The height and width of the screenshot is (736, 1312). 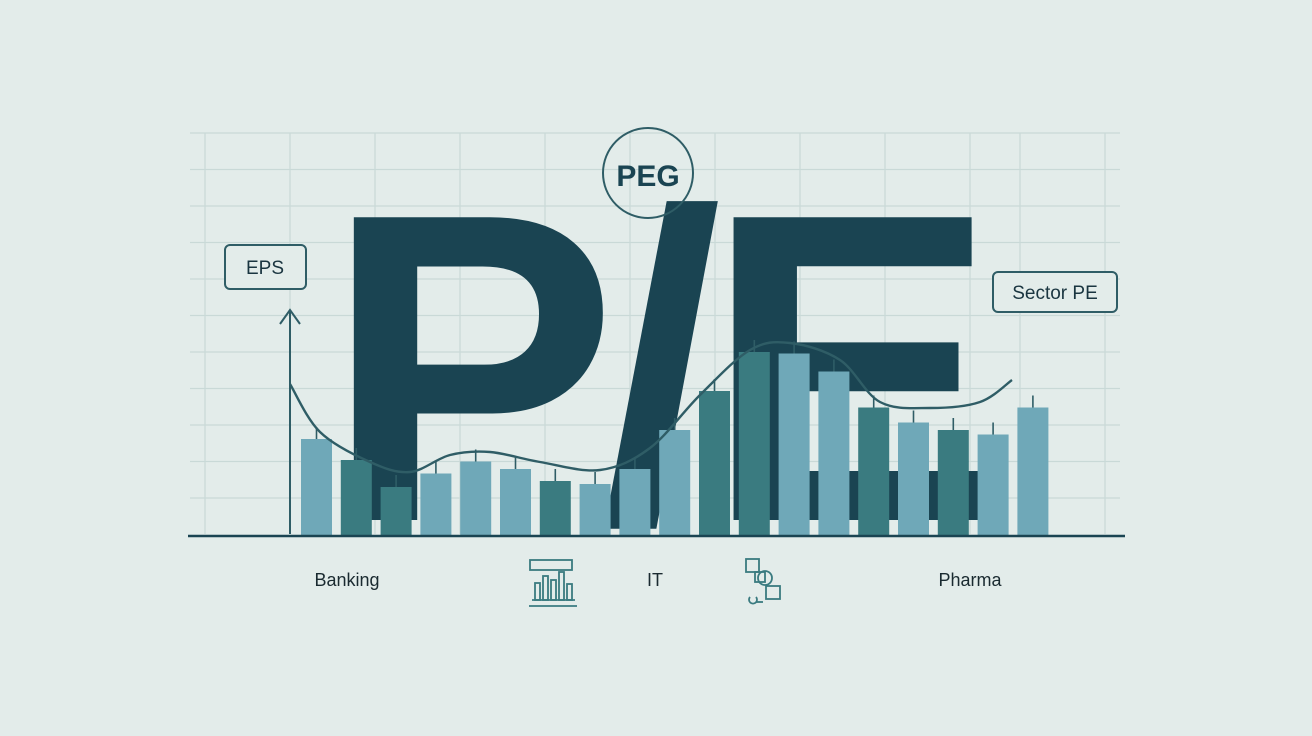 What do you see at coordinates (290, 421) in the screenshot?
I see `eps-arrow` at bounding box center [290, 421].